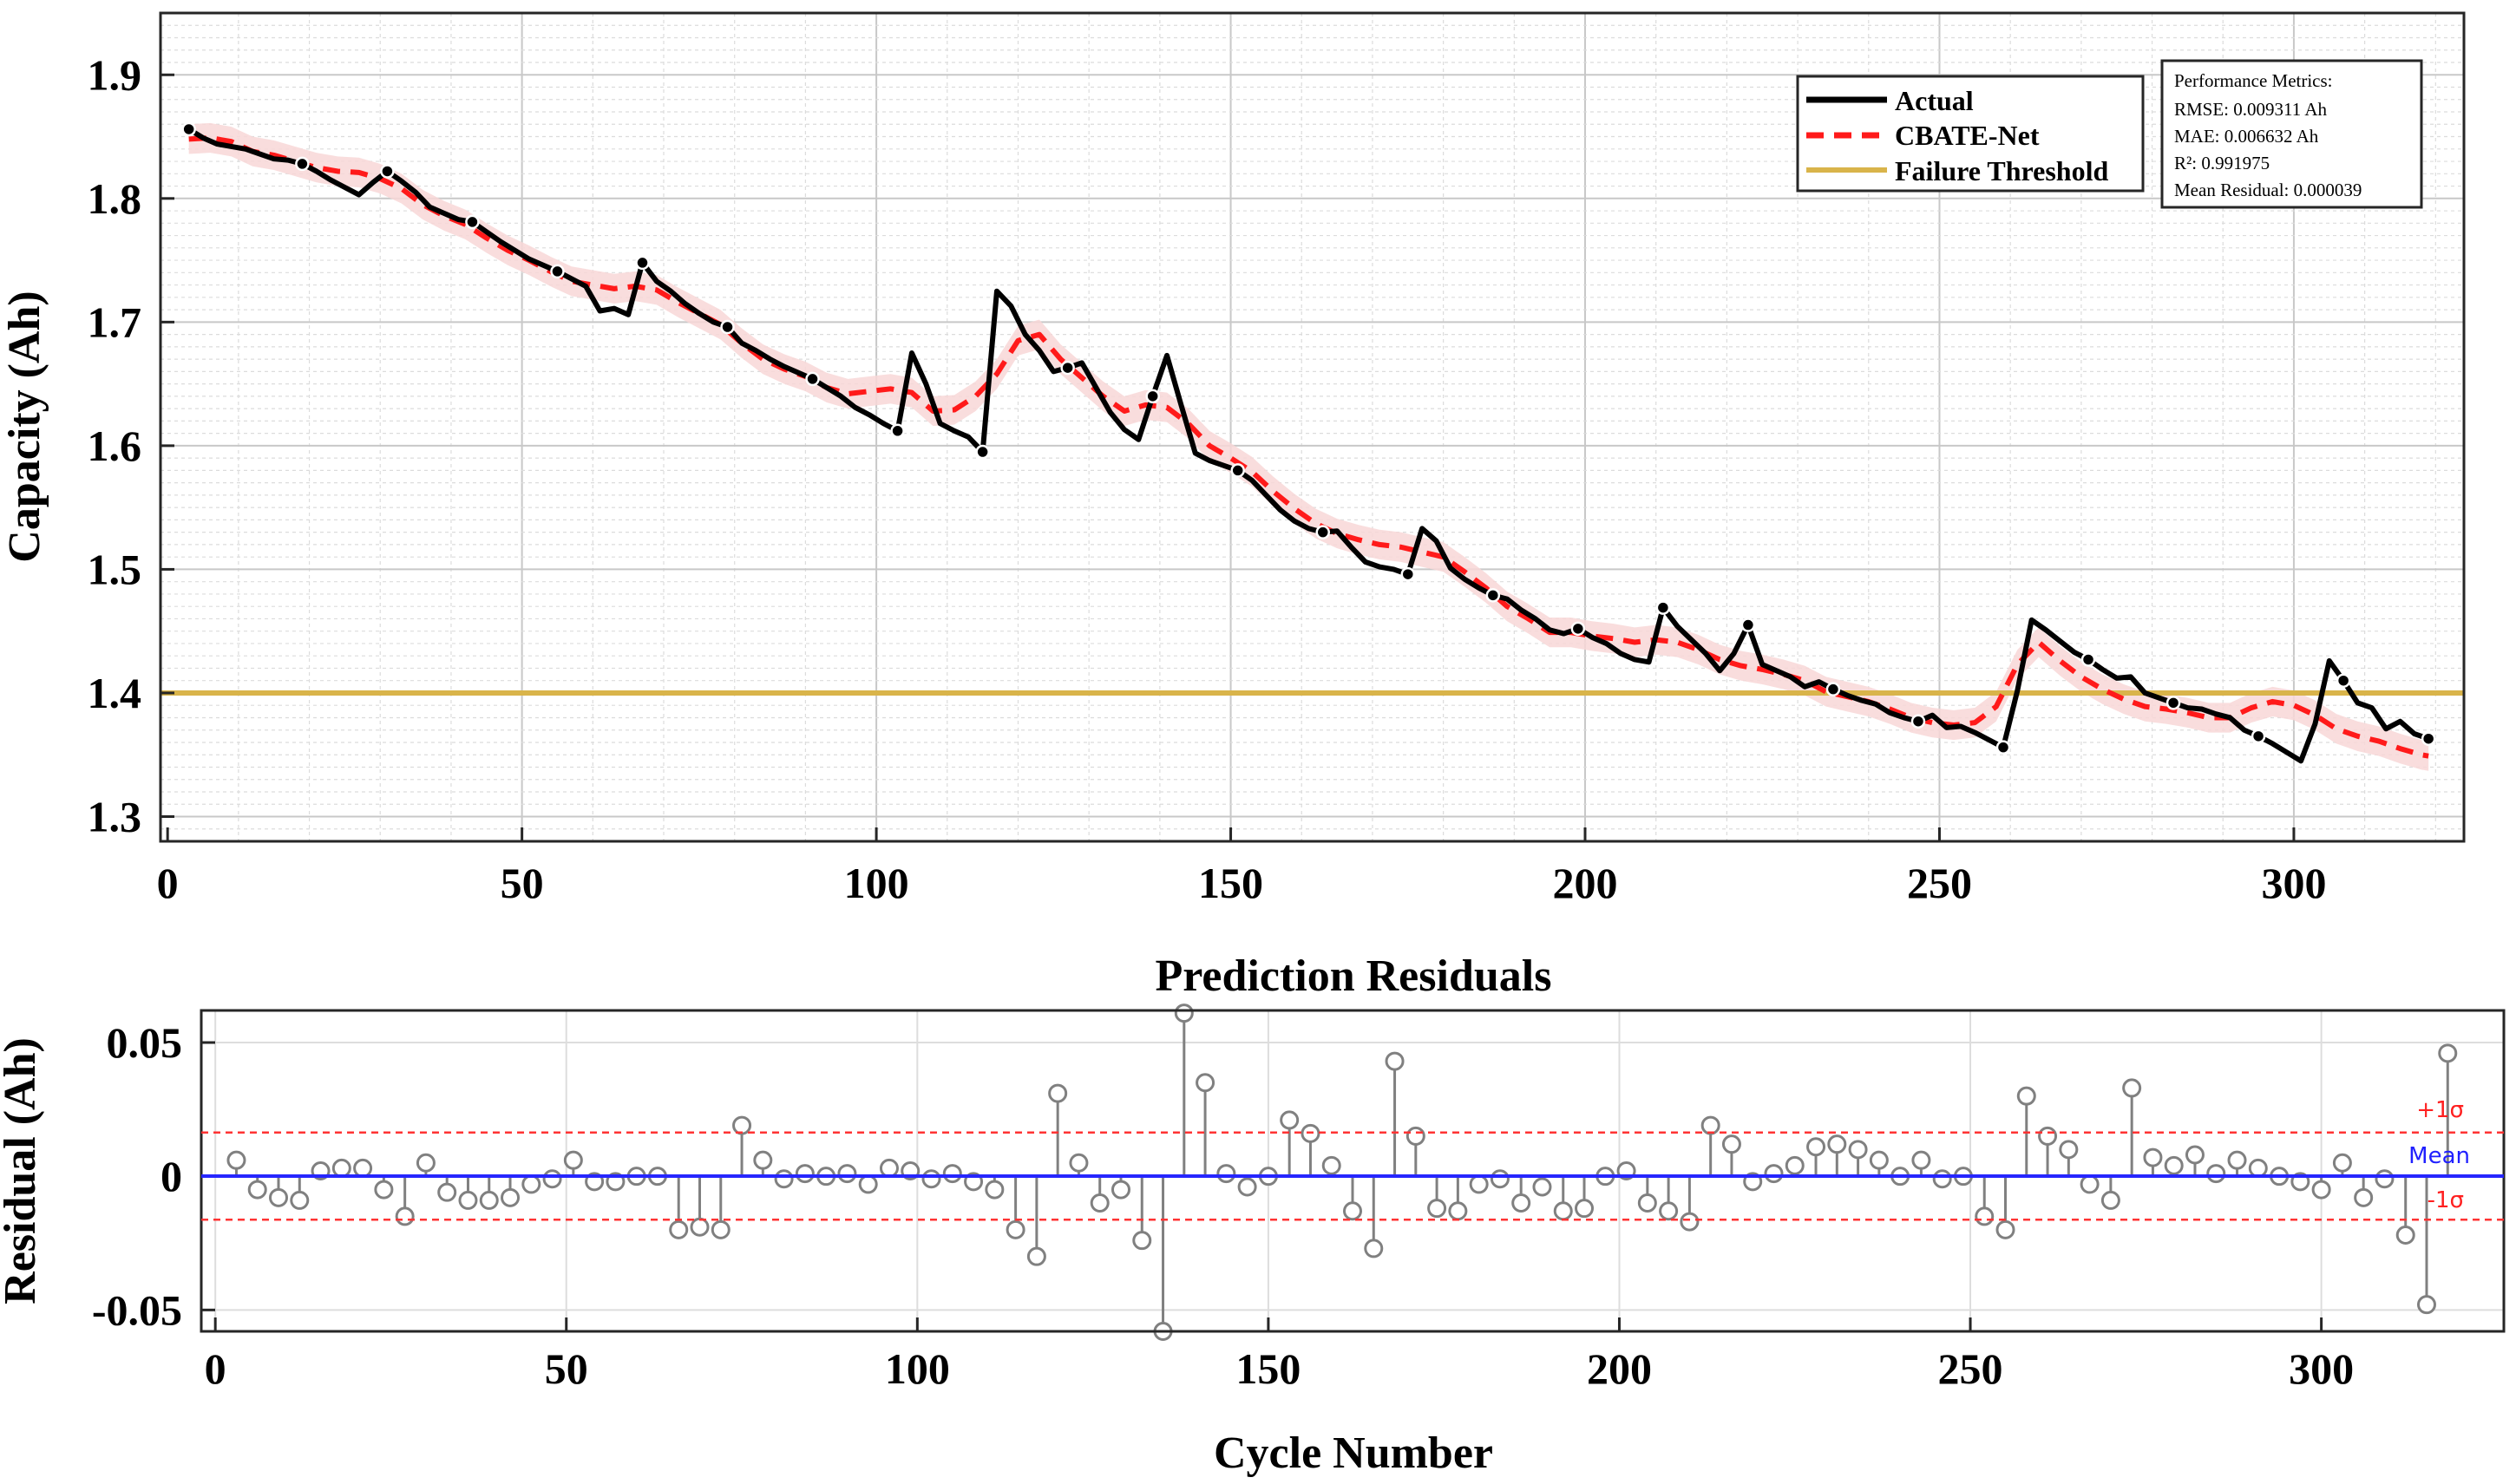  I want to click on y-tick-label: 1.3, so click(115, 816).